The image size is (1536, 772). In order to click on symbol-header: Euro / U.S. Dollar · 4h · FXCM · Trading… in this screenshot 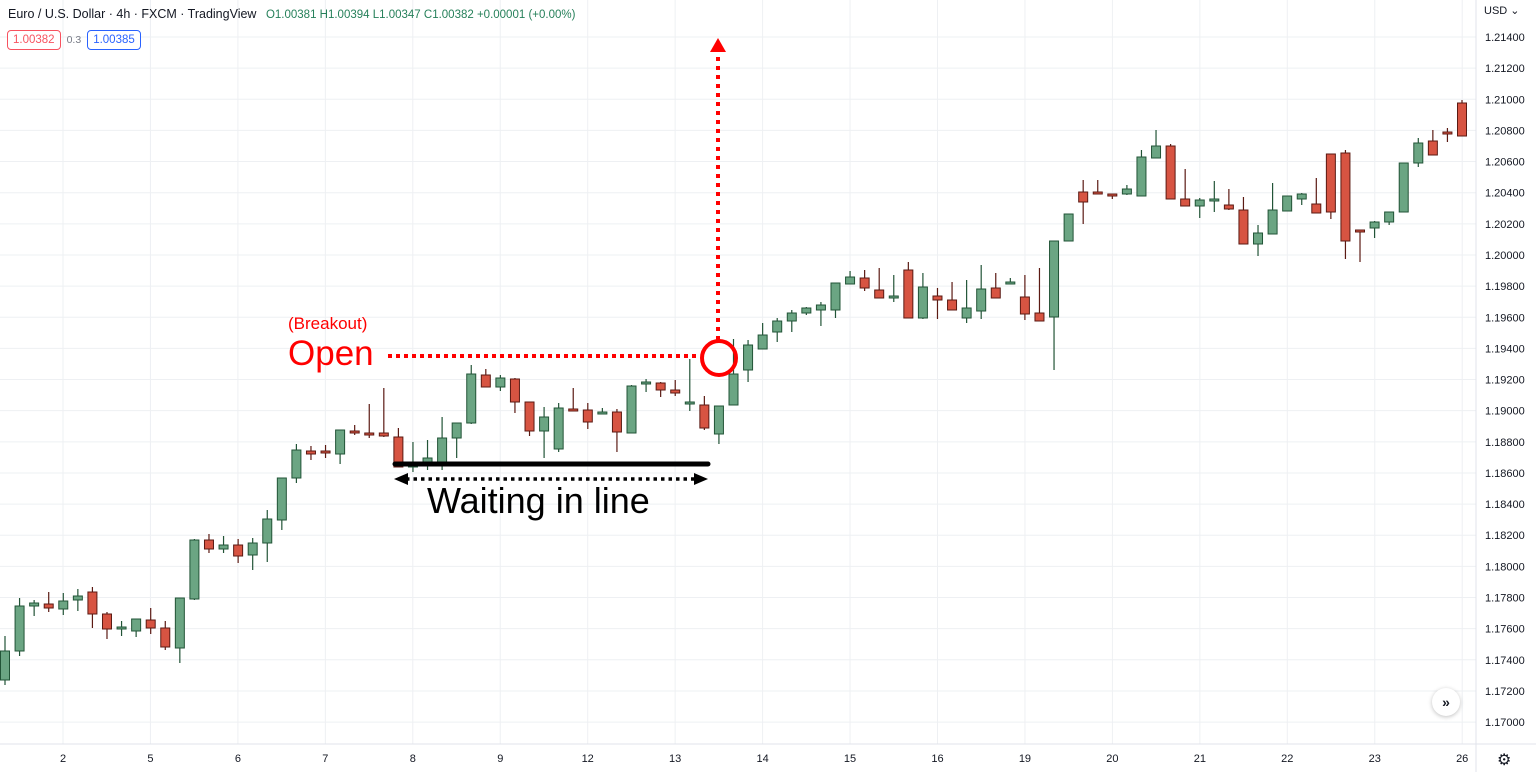, I will do `click(291, 14)`.